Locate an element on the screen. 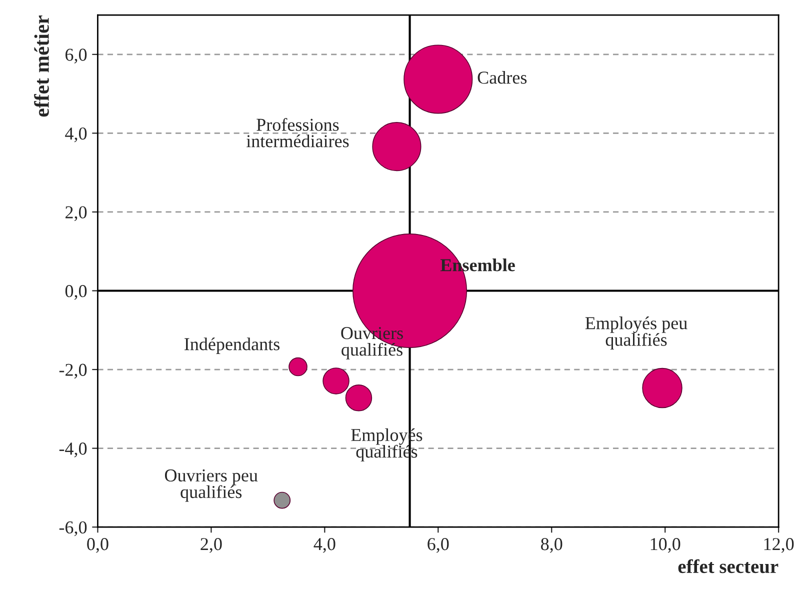 The width and height of the screenshot is (801, 601). x-tick-label: 12,0 is located at coordinates (779, 545).